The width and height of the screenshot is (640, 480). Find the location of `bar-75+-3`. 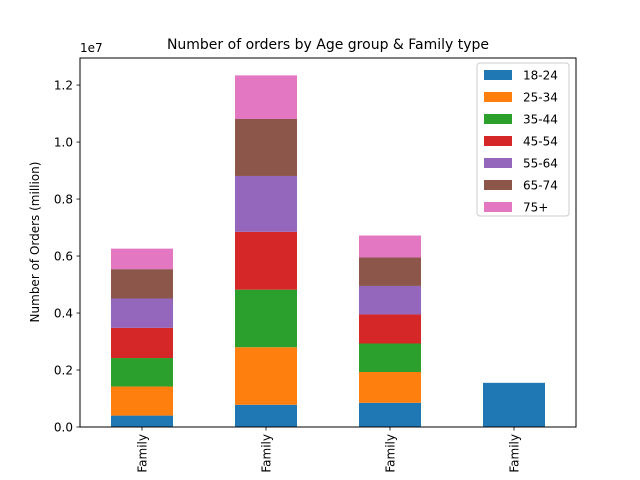

bar-75+-3 is located at coordinates (390, 246).